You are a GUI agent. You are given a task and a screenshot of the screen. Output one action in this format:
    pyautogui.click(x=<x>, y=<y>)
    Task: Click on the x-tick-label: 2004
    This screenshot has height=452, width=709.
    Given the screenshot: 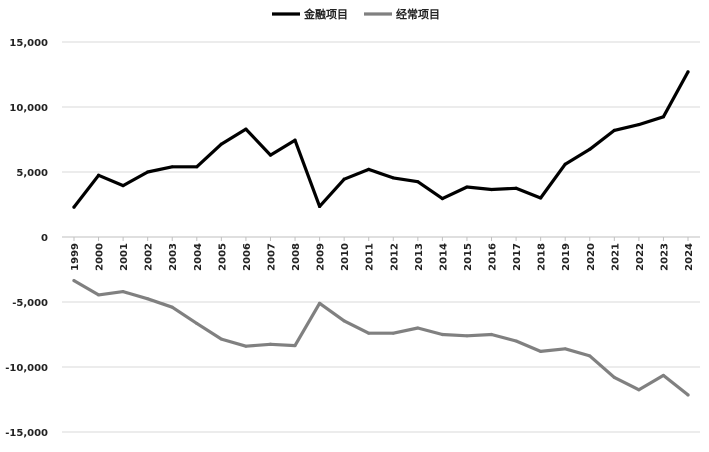 What is the action you would take?
    pyautogui.click(x=198, y=257)
    